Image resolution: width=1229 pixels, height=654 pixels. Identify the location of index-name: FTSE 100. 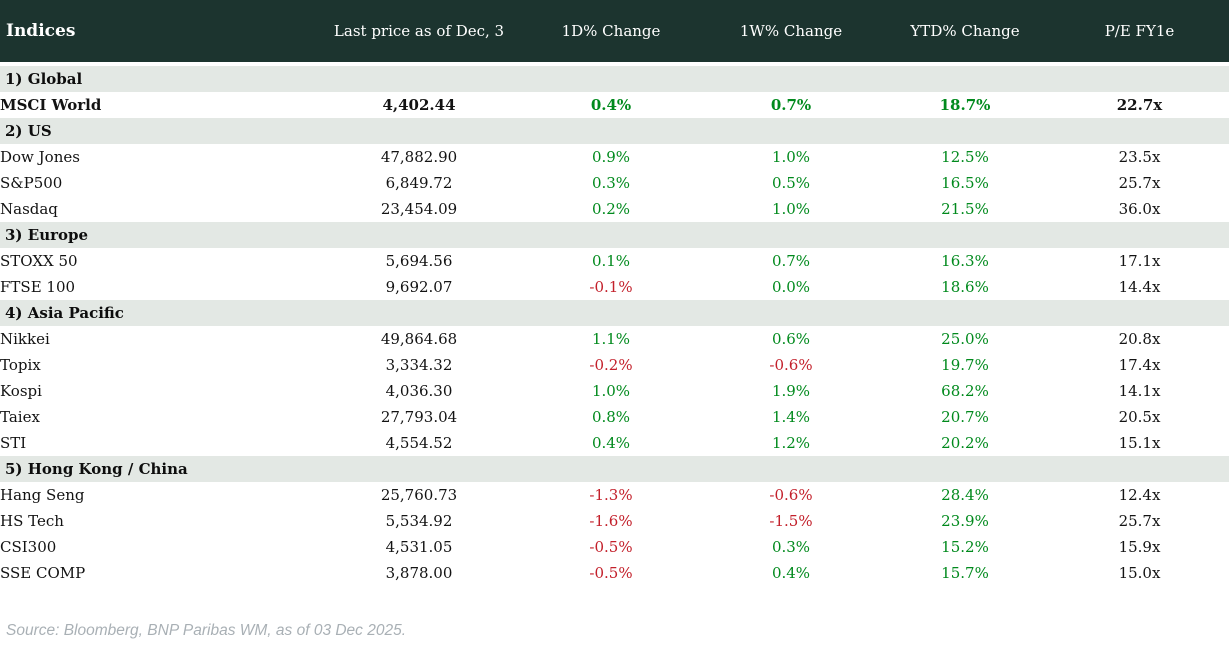
(38, 287).